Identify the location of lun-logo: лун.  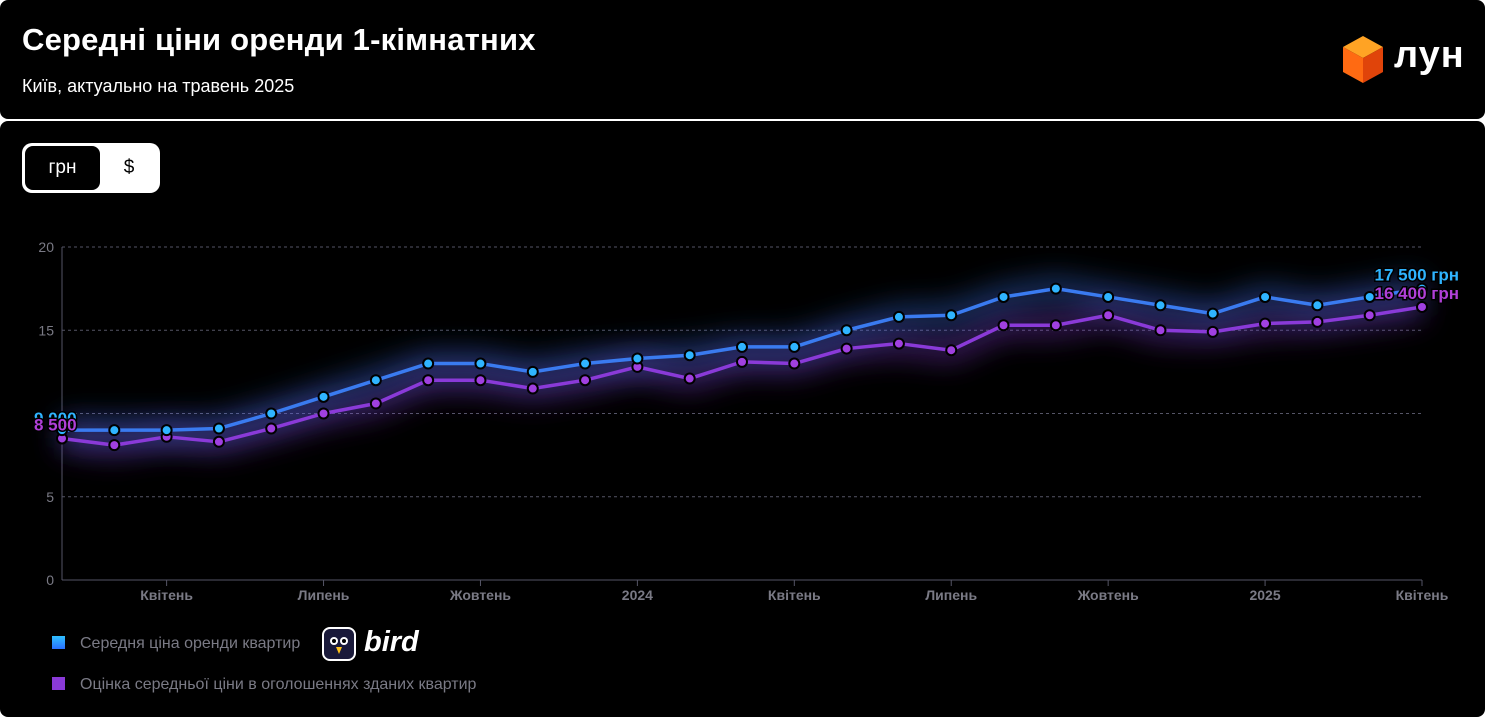
(1405, 60).